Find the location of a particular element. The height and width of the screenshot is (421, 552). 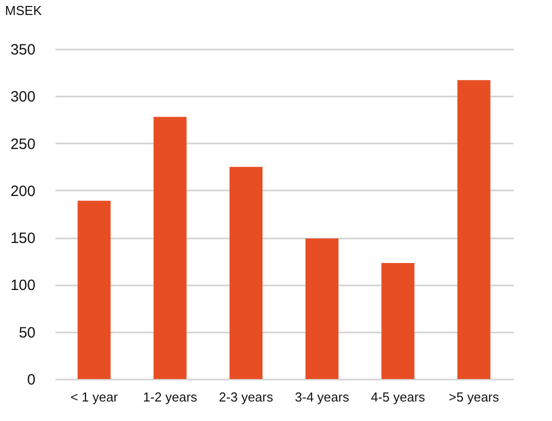

y-axis-title: MSEK is located at coordinates (23, 10).